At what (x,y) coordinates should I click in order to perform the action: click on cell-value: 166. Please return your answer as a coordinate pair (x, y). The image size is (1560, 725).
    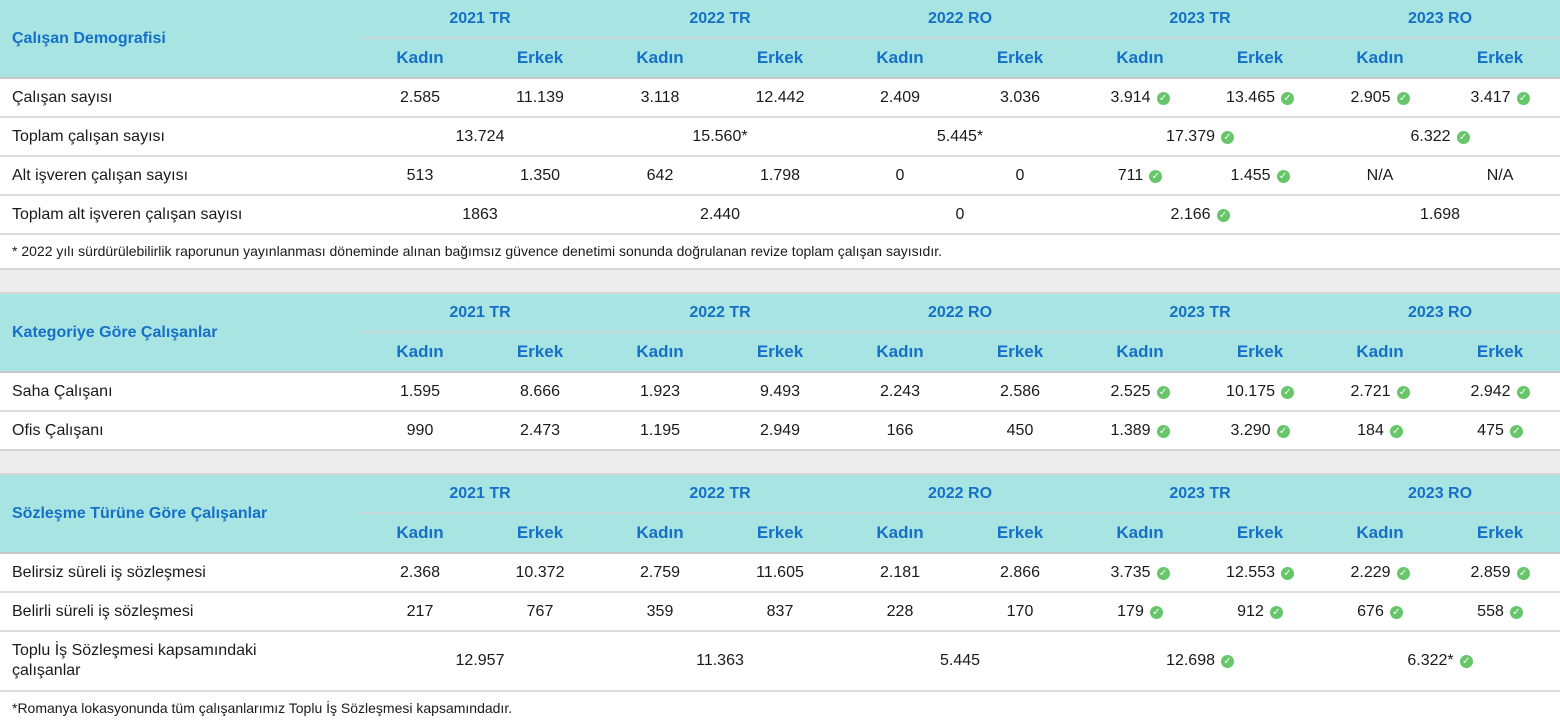
    Looking at the image, I should click on (900, 430).